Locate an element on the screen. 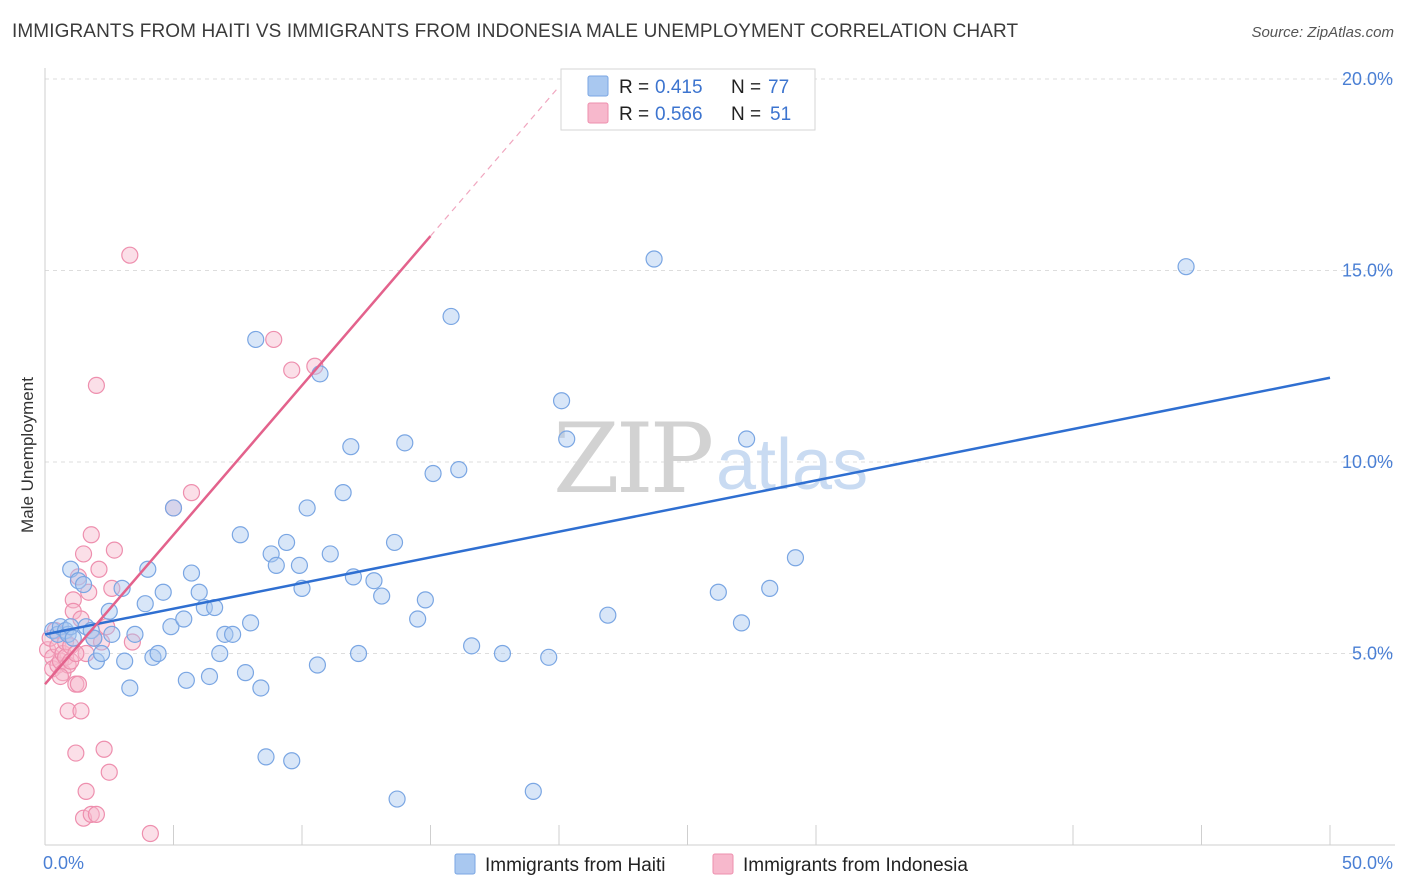 This screenshot has width=1406, height=892. legend-swatch-indonesia is located at coordinates (598, 113).